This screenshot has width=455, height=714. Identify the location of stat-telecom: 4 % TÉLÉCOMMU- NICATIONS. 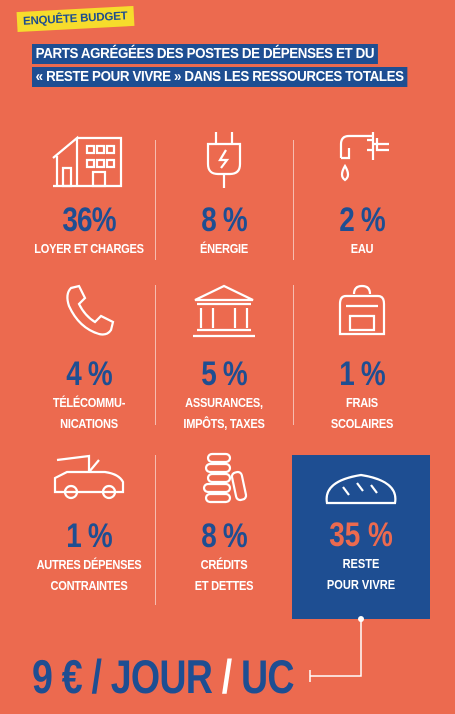
(89, 358).